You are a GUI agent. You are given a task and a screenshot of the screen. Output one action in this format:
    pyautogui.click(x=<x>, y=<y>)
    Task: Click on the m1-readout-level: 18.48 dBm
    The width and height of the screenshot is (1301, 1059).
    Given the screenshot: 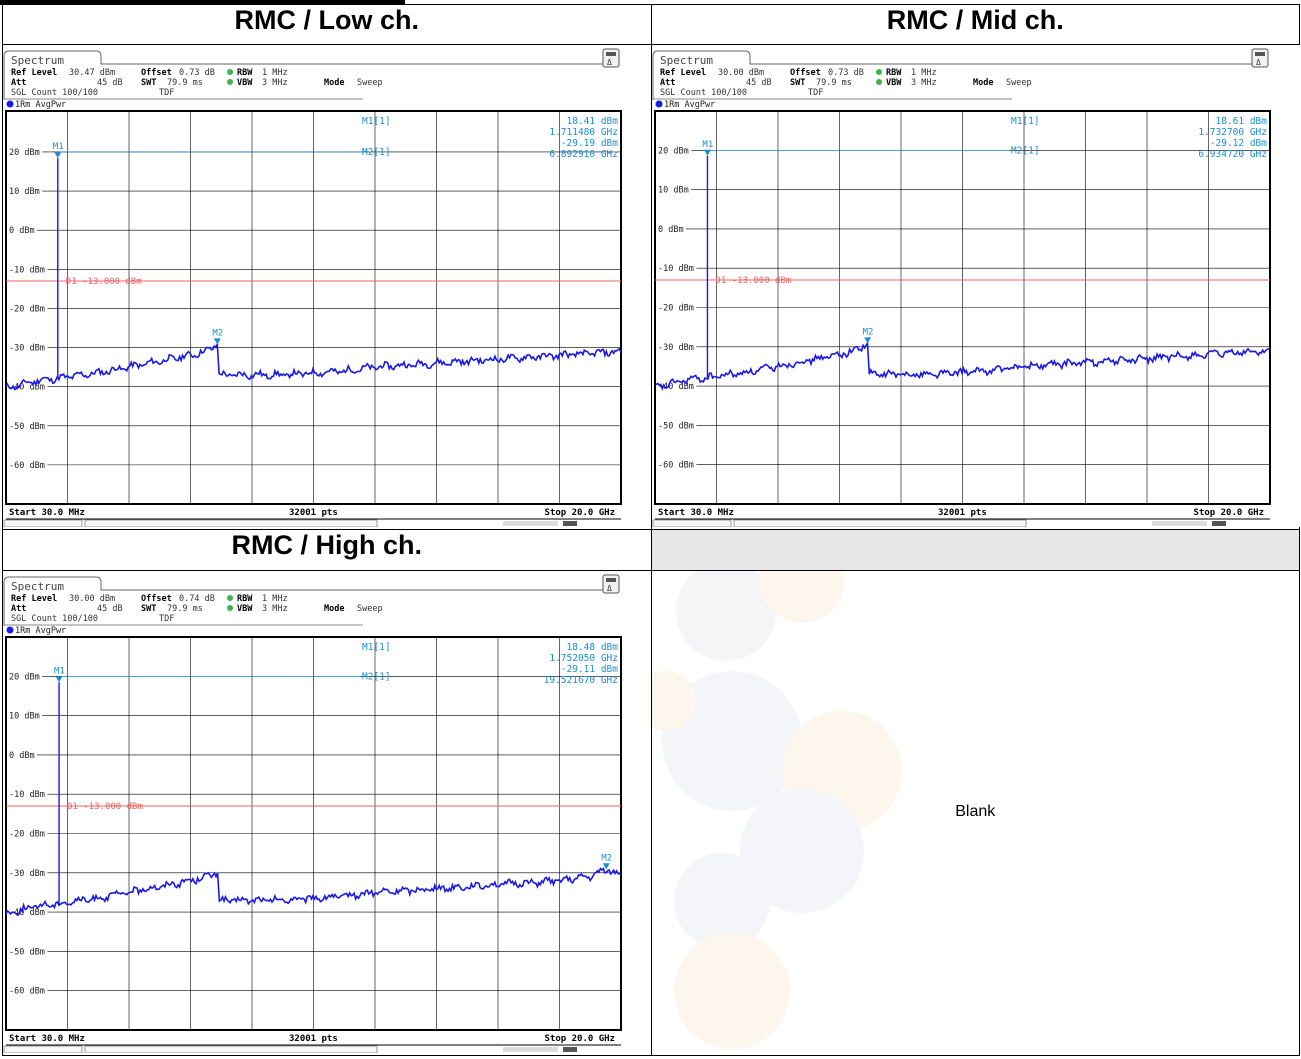 What is the action you would take?
    pyautogui.click(x=593, y=647)
    